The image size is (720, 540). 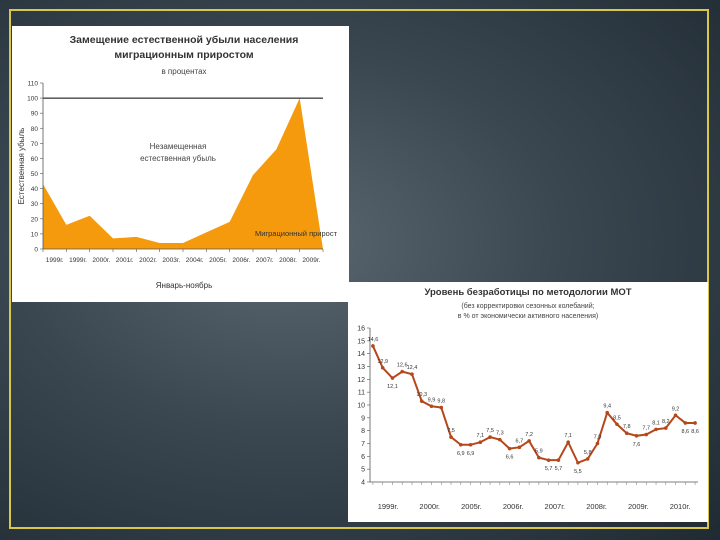 I want to click on y-tick-label: 100, so click(x=32, y=99).